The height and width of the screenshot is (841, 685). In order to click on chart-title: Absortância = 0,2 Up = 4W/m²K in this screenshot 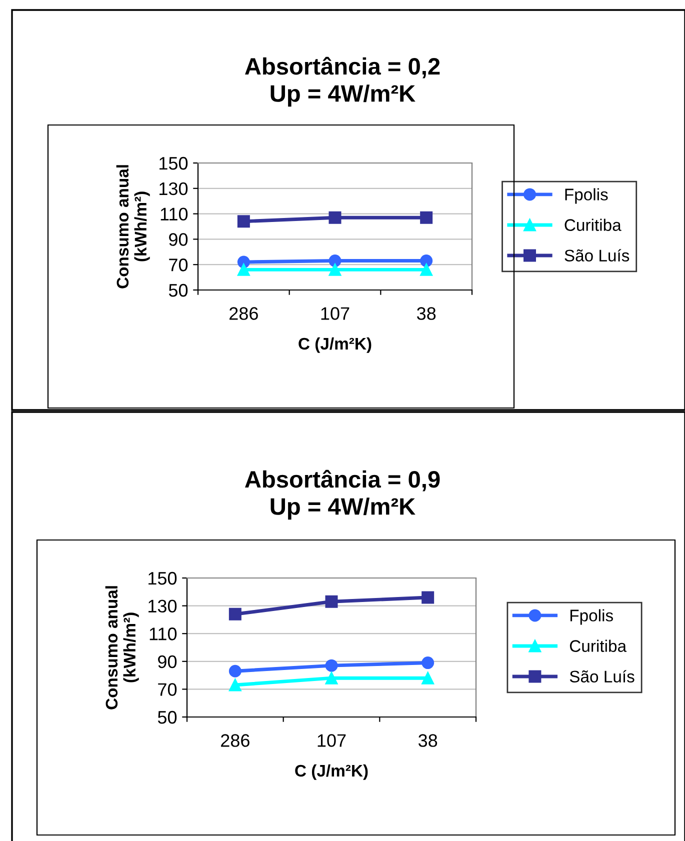, I will do `click(342, 81)`.